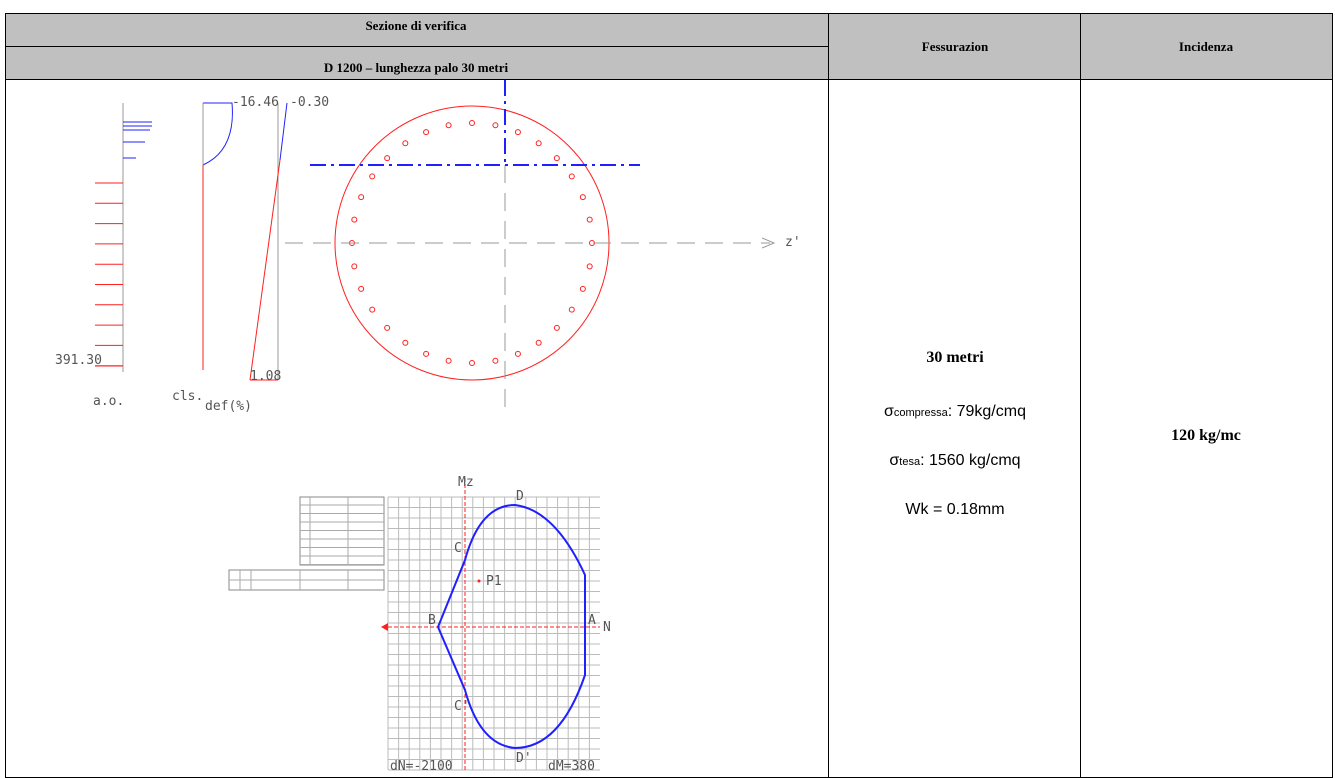 This screenshot has width=1335, height=778. Describe the element at coordinates (955, 357) in the screenshot. I see `length: 30 metri` at that location.